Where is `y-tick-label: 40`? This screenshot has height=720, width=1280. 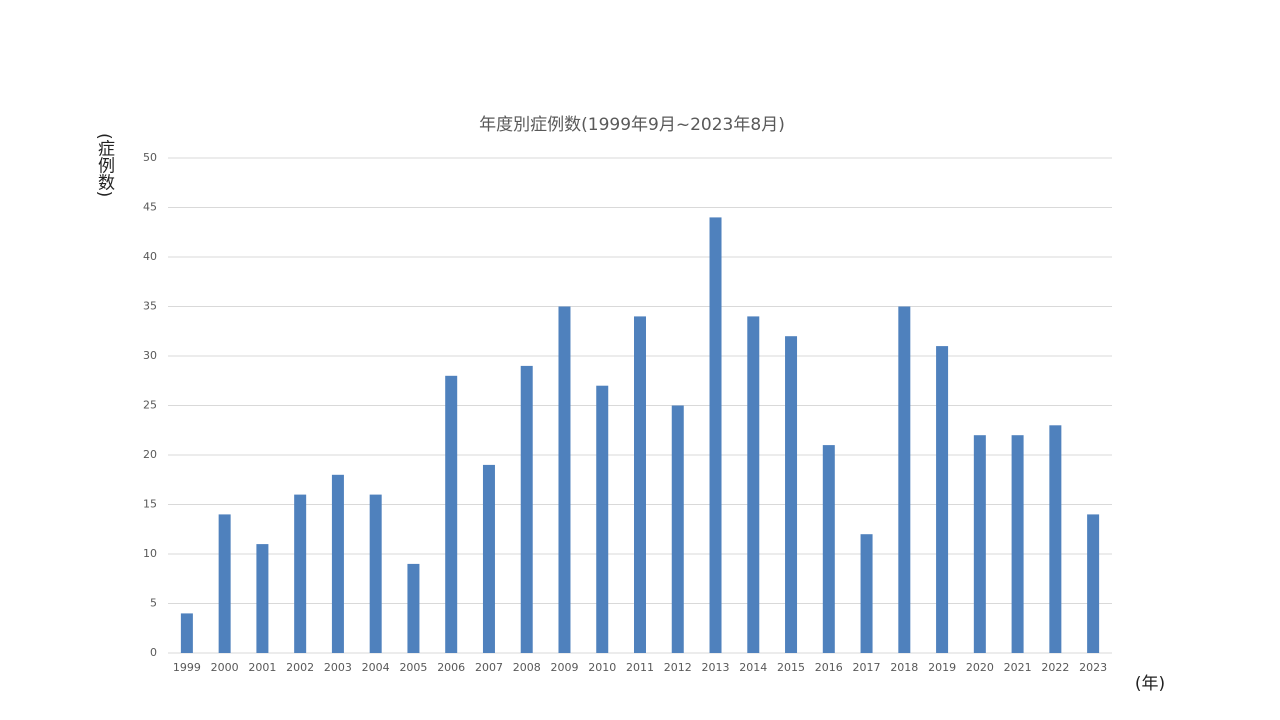 y-tick-label: 40 is located at coordinates (150, 256).